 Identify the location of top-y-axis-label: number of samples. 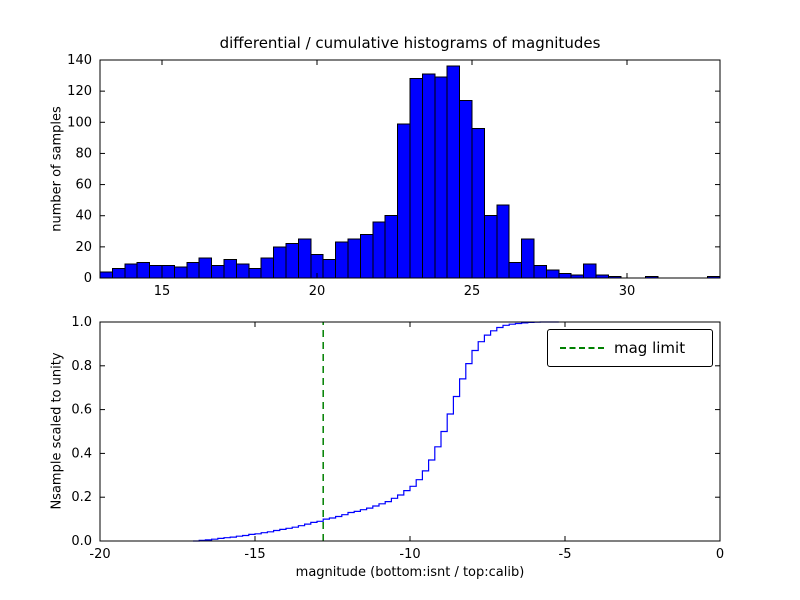
(57, 169).